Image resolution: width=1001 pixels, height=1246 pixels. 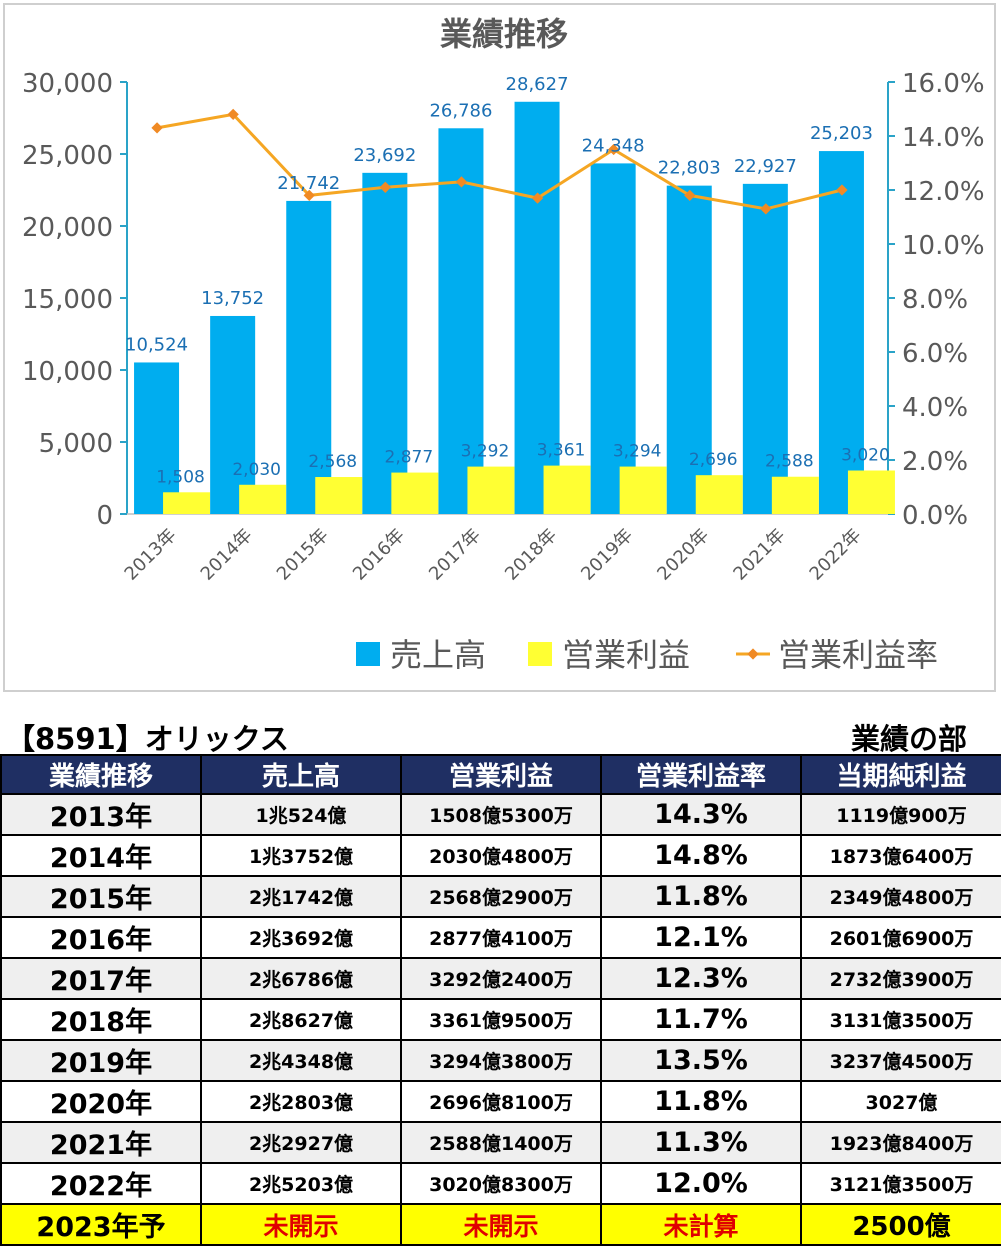 What do you see at coordinates (101, 896) in the screenshot?
I see `year-cell: 2015年` at bounding box center [101, 896].